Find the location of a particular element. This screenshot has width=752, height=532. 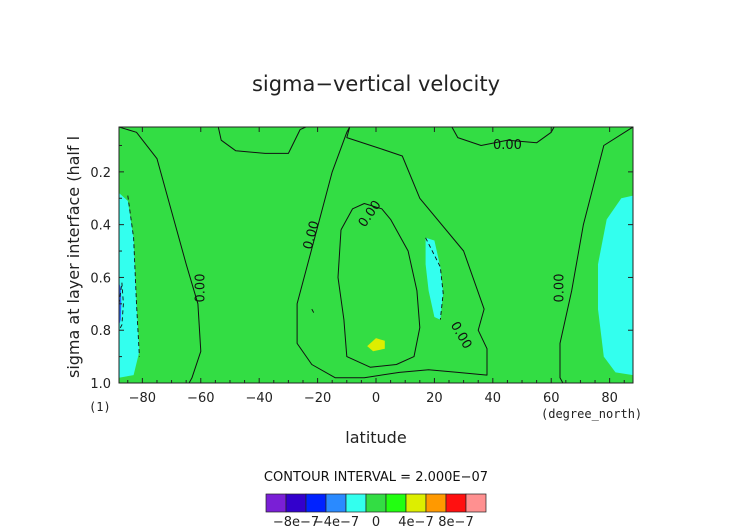

region-east-polar-descent is located at coordinates (615, 285).